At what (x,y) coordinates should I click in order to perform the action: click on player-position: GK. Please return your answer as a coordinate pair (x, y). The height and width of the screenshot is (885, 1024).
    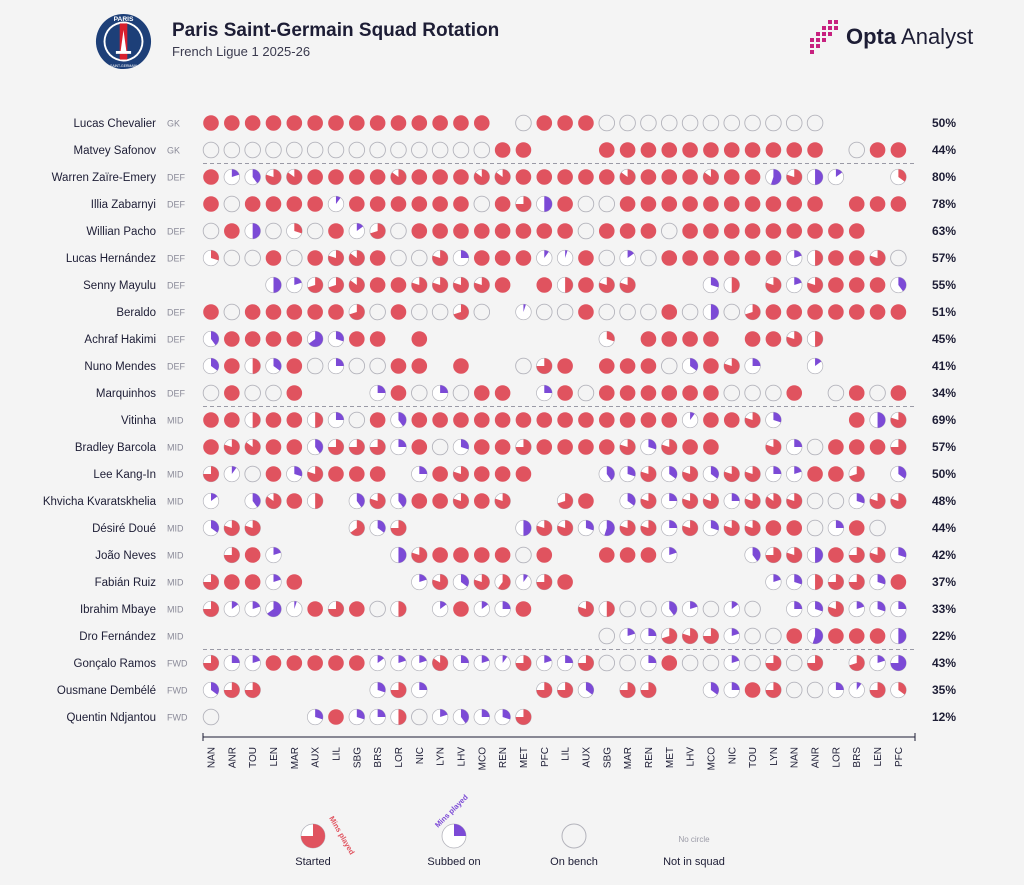
    Looking at the image, I should click on (173, 151).